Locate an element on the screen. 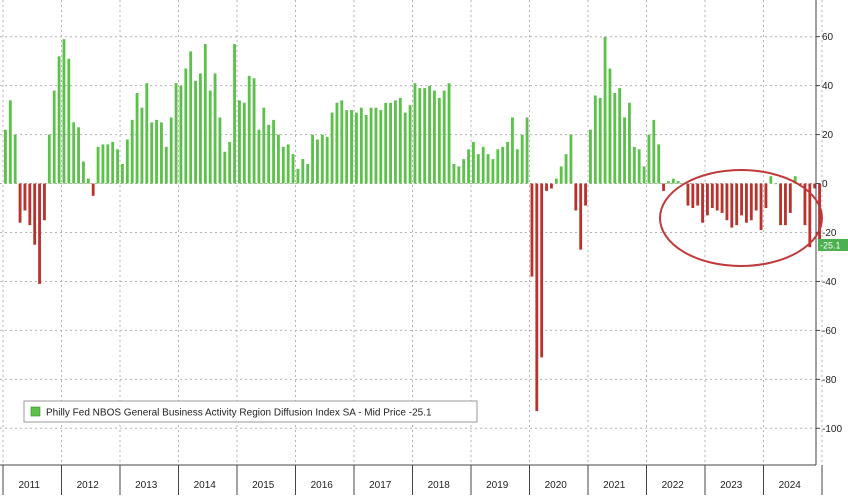 This screenshot has height=500, width=848. y-tick-label: -100 is located at coordinates (832, 429).